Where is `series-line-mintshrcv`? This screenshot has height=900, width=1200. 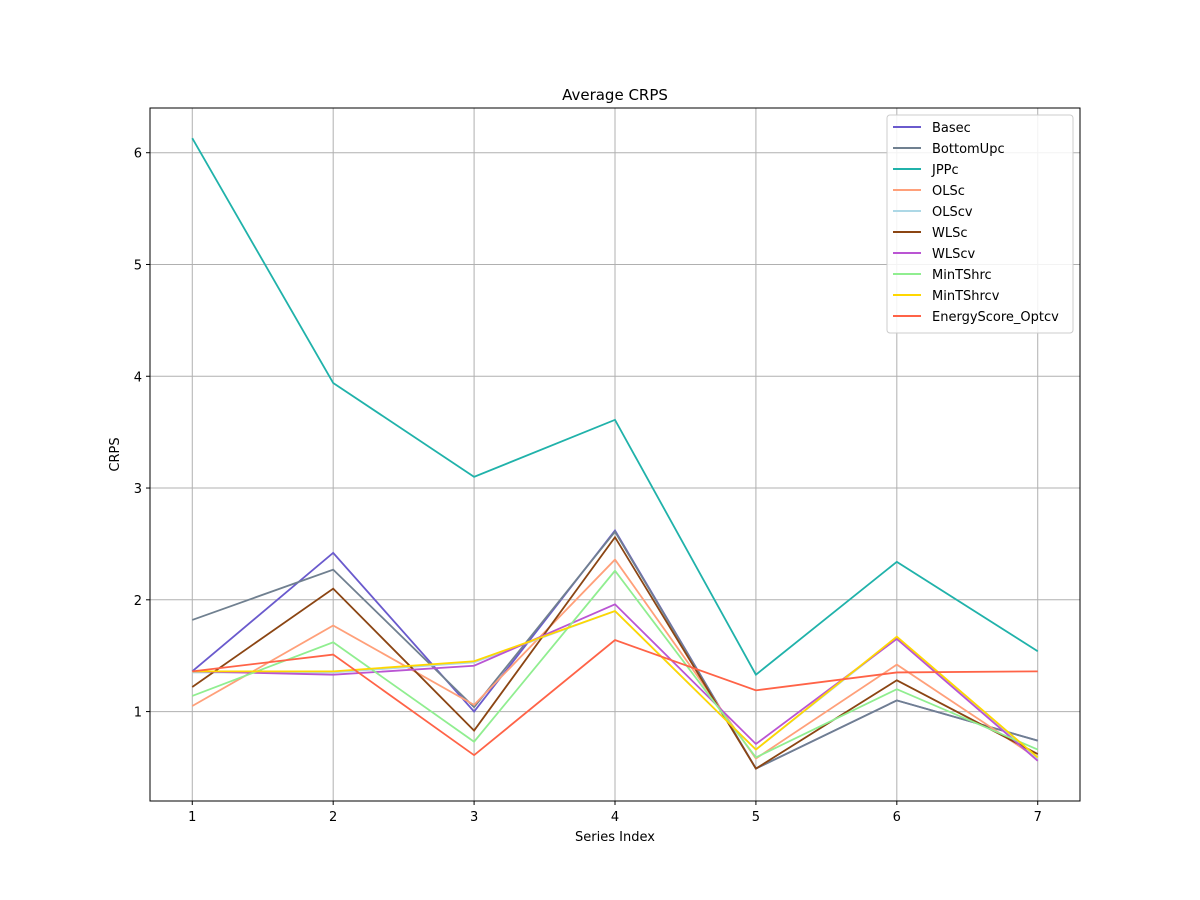 series-line-mintshrcv is located at coordinates (615, 684).